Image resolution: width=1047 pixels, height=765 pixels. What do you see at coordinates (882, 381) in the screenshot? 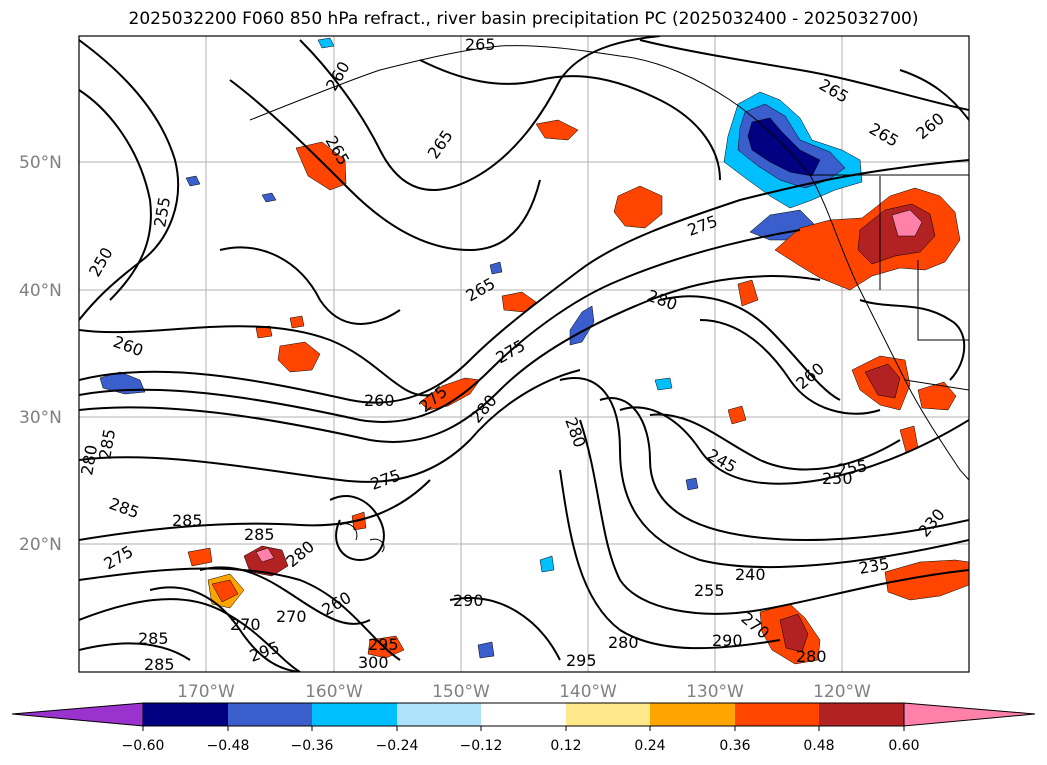
I see `positive-patch-california-strong` at bounding box center [882, 381].